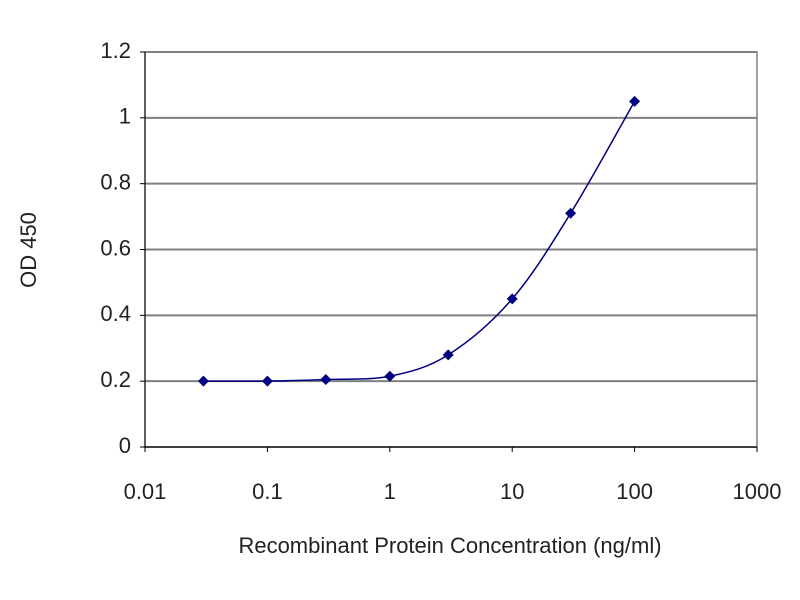  Describe the element at coordinates (390, 491) in the screenshot. I see `x-tick-label: 1` at that location.